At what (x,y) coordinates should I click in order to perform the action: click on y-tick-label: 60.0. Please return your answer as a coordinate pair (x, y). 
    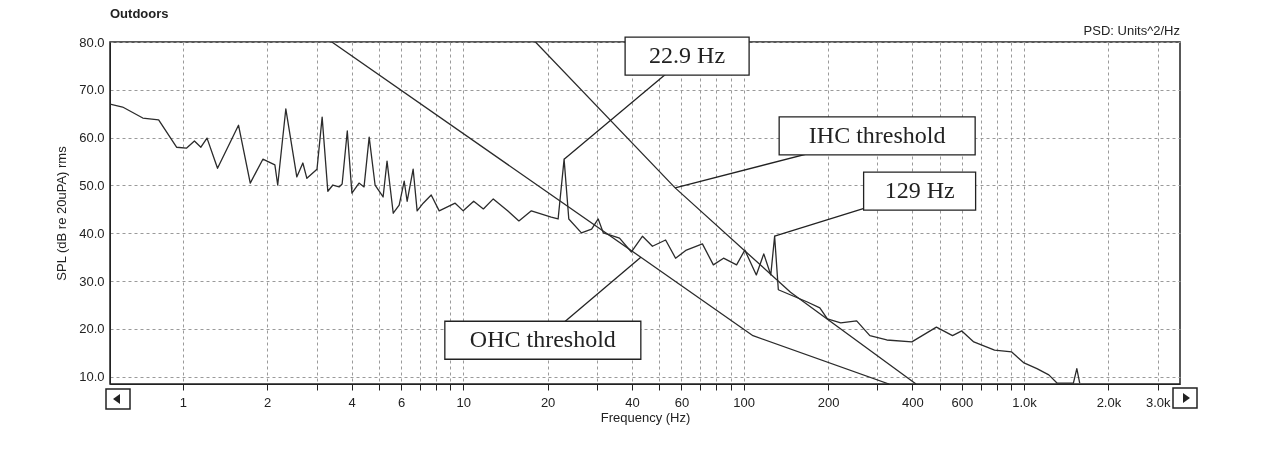
    Looking at the image, I should click on (92, 138).